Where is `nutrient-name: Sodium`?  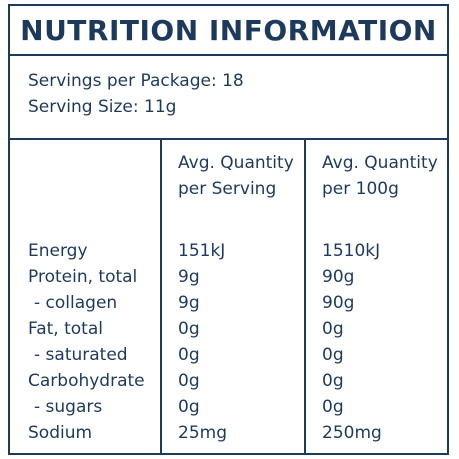 nutrient-name: Sodium is located at coordinates (60, 433).